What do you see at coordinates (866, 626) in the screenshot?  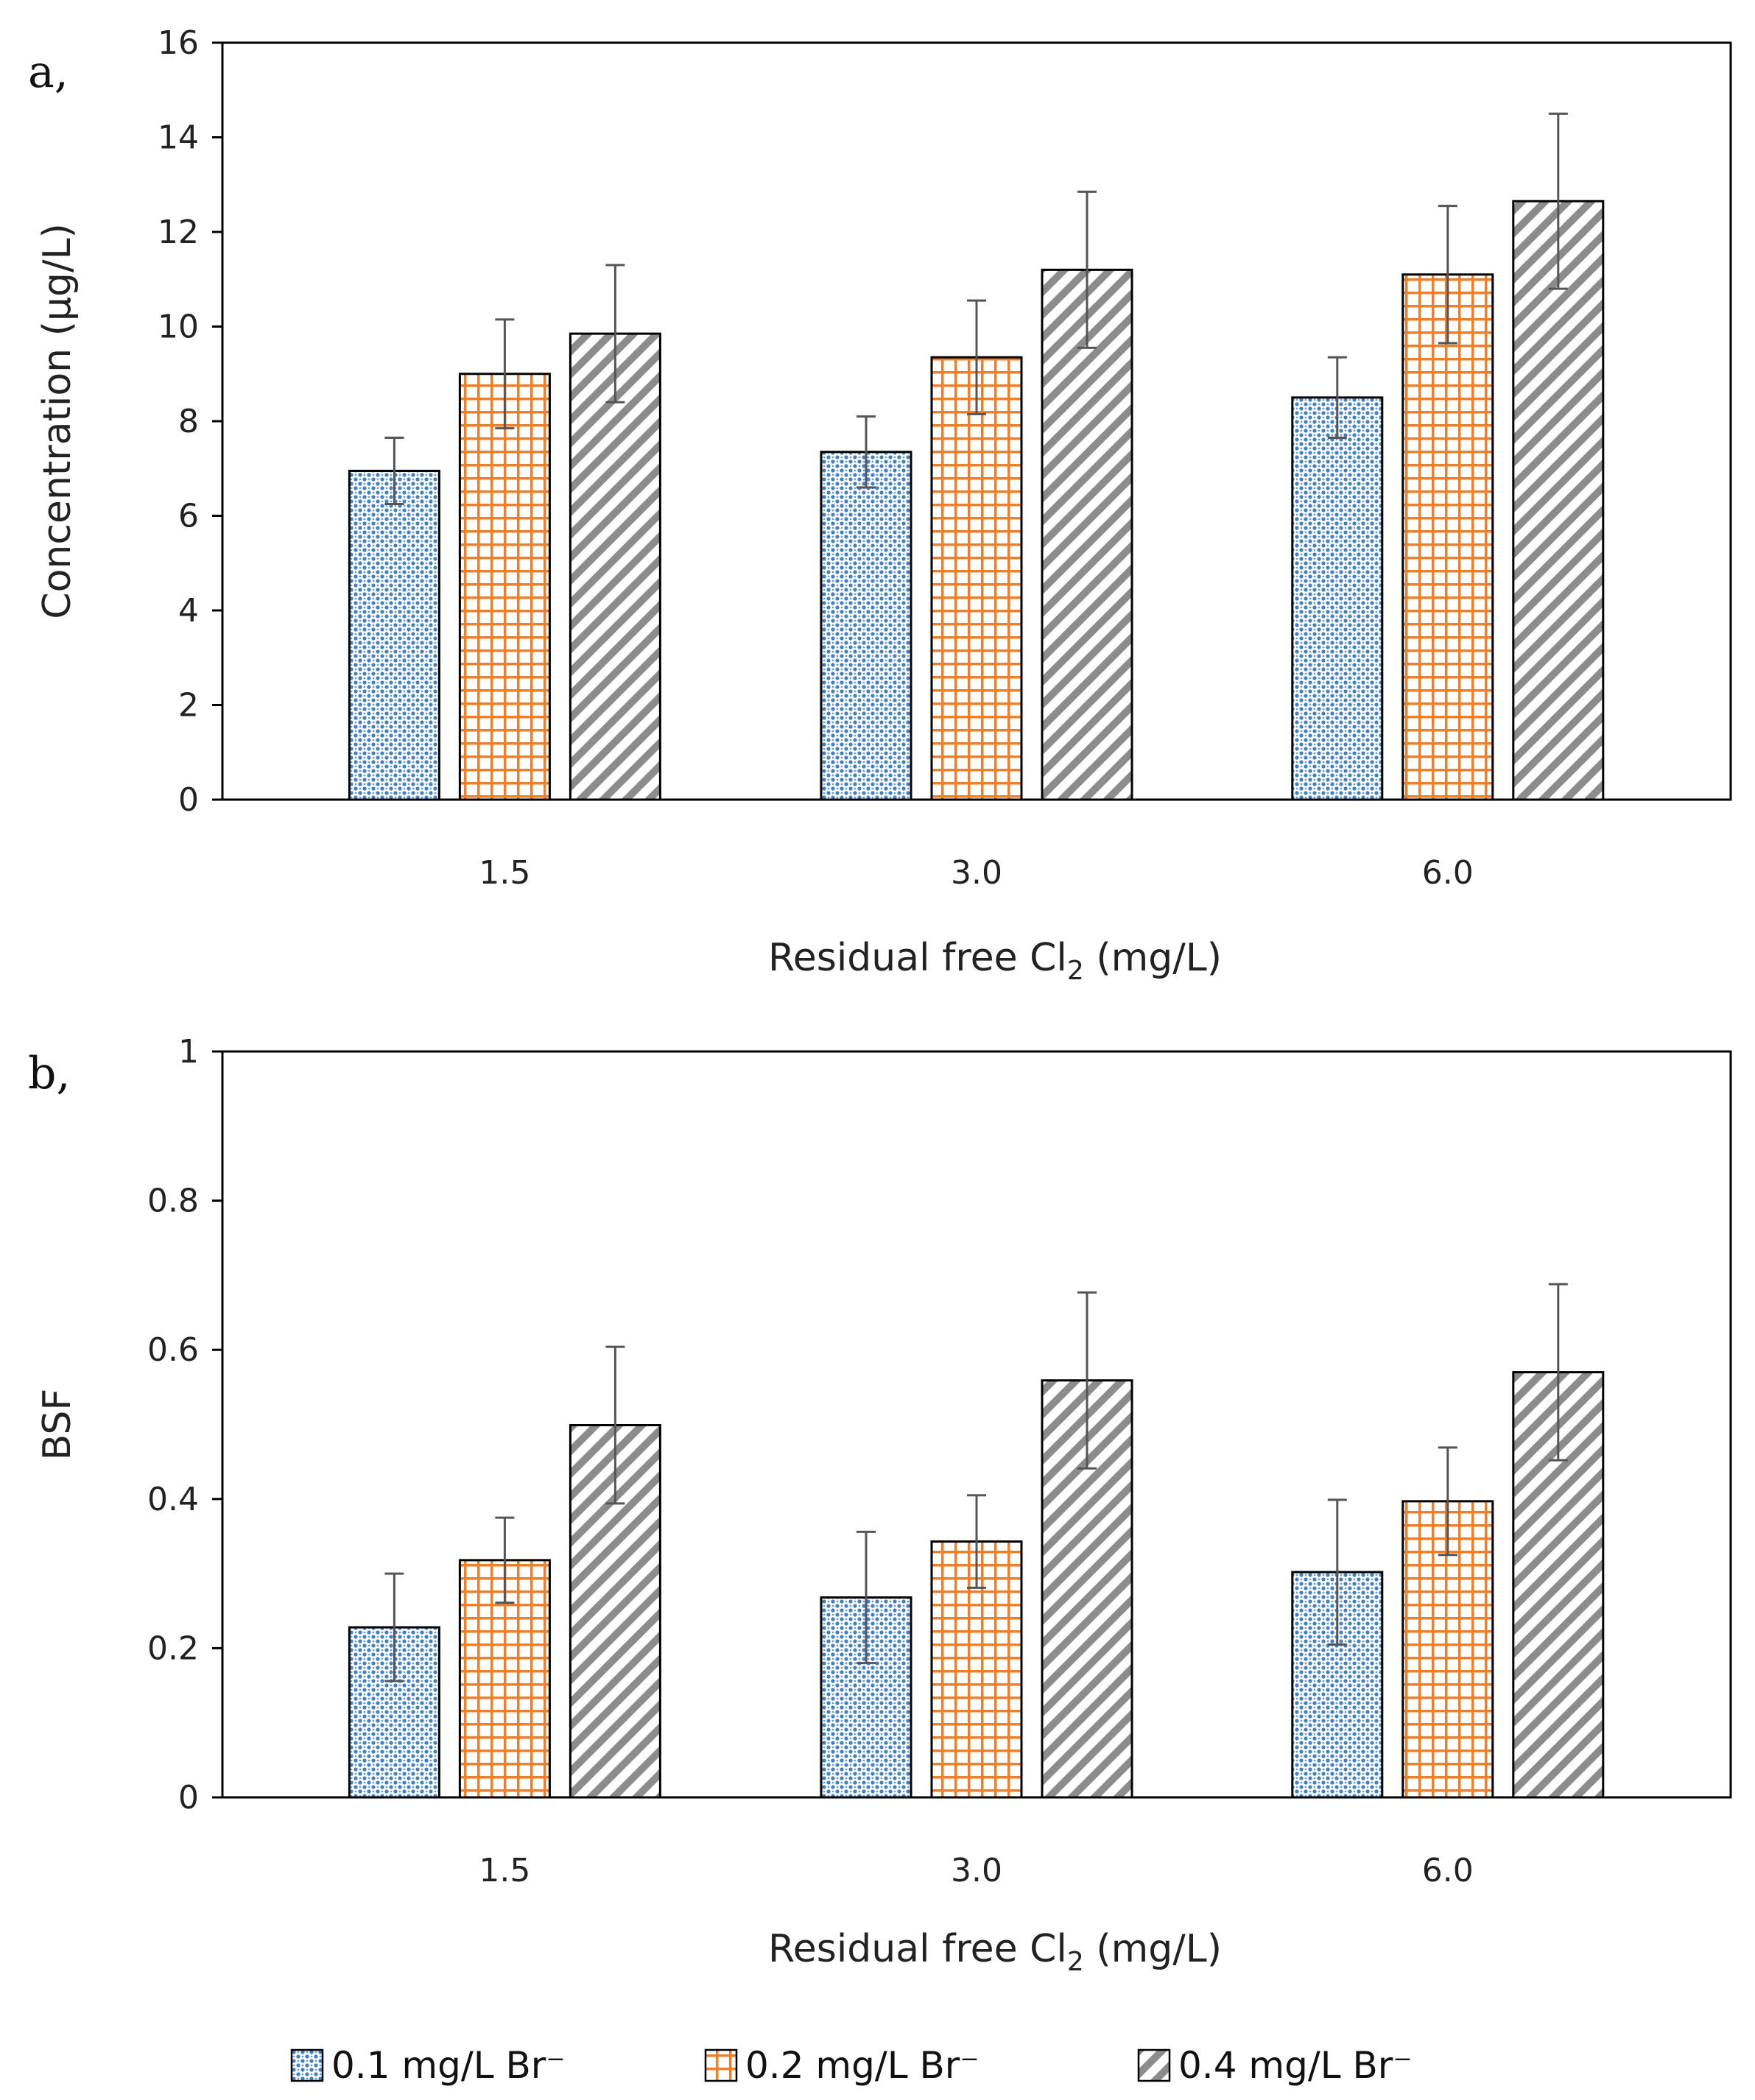 I see `bar-series-1-cat-3.0` at bounding box center [866, 626].